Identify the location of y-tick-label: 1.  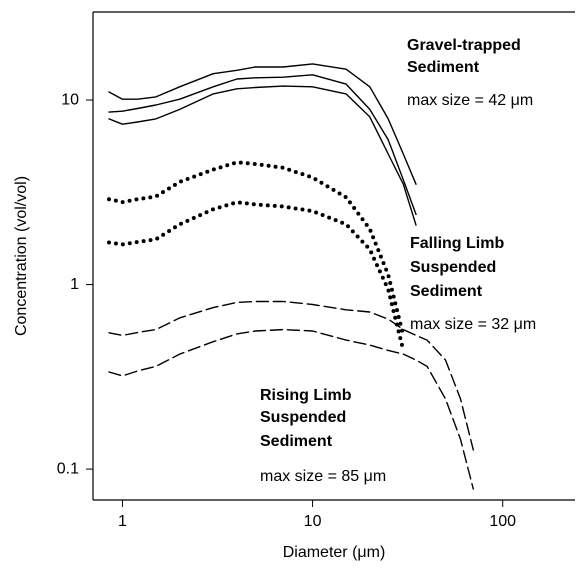
(74, 284).